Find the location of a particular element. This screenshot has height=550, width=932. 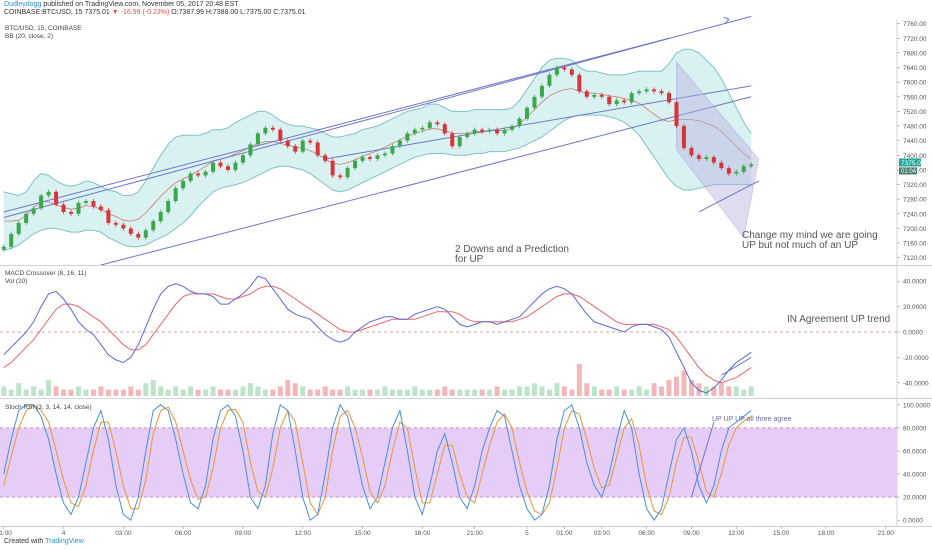

footer-brand: TradingView is located at coordinates (64, 541).